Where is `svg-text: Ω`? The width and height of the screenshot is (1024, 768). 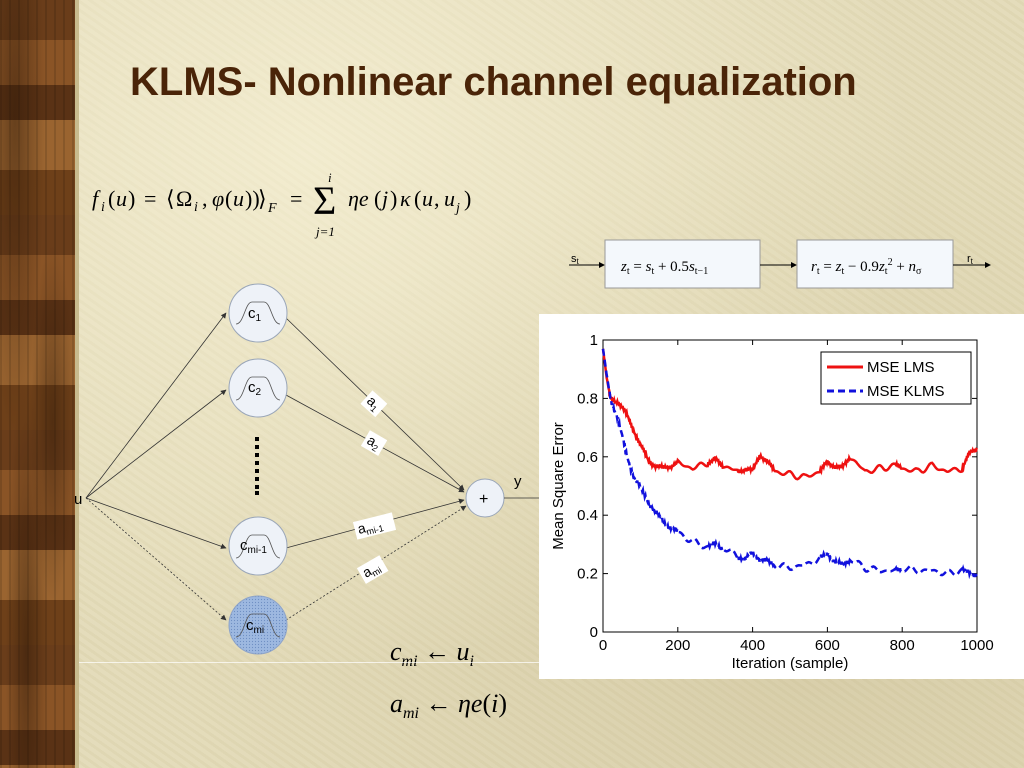 svg-text: Ω is located at coordinates (184, 198).